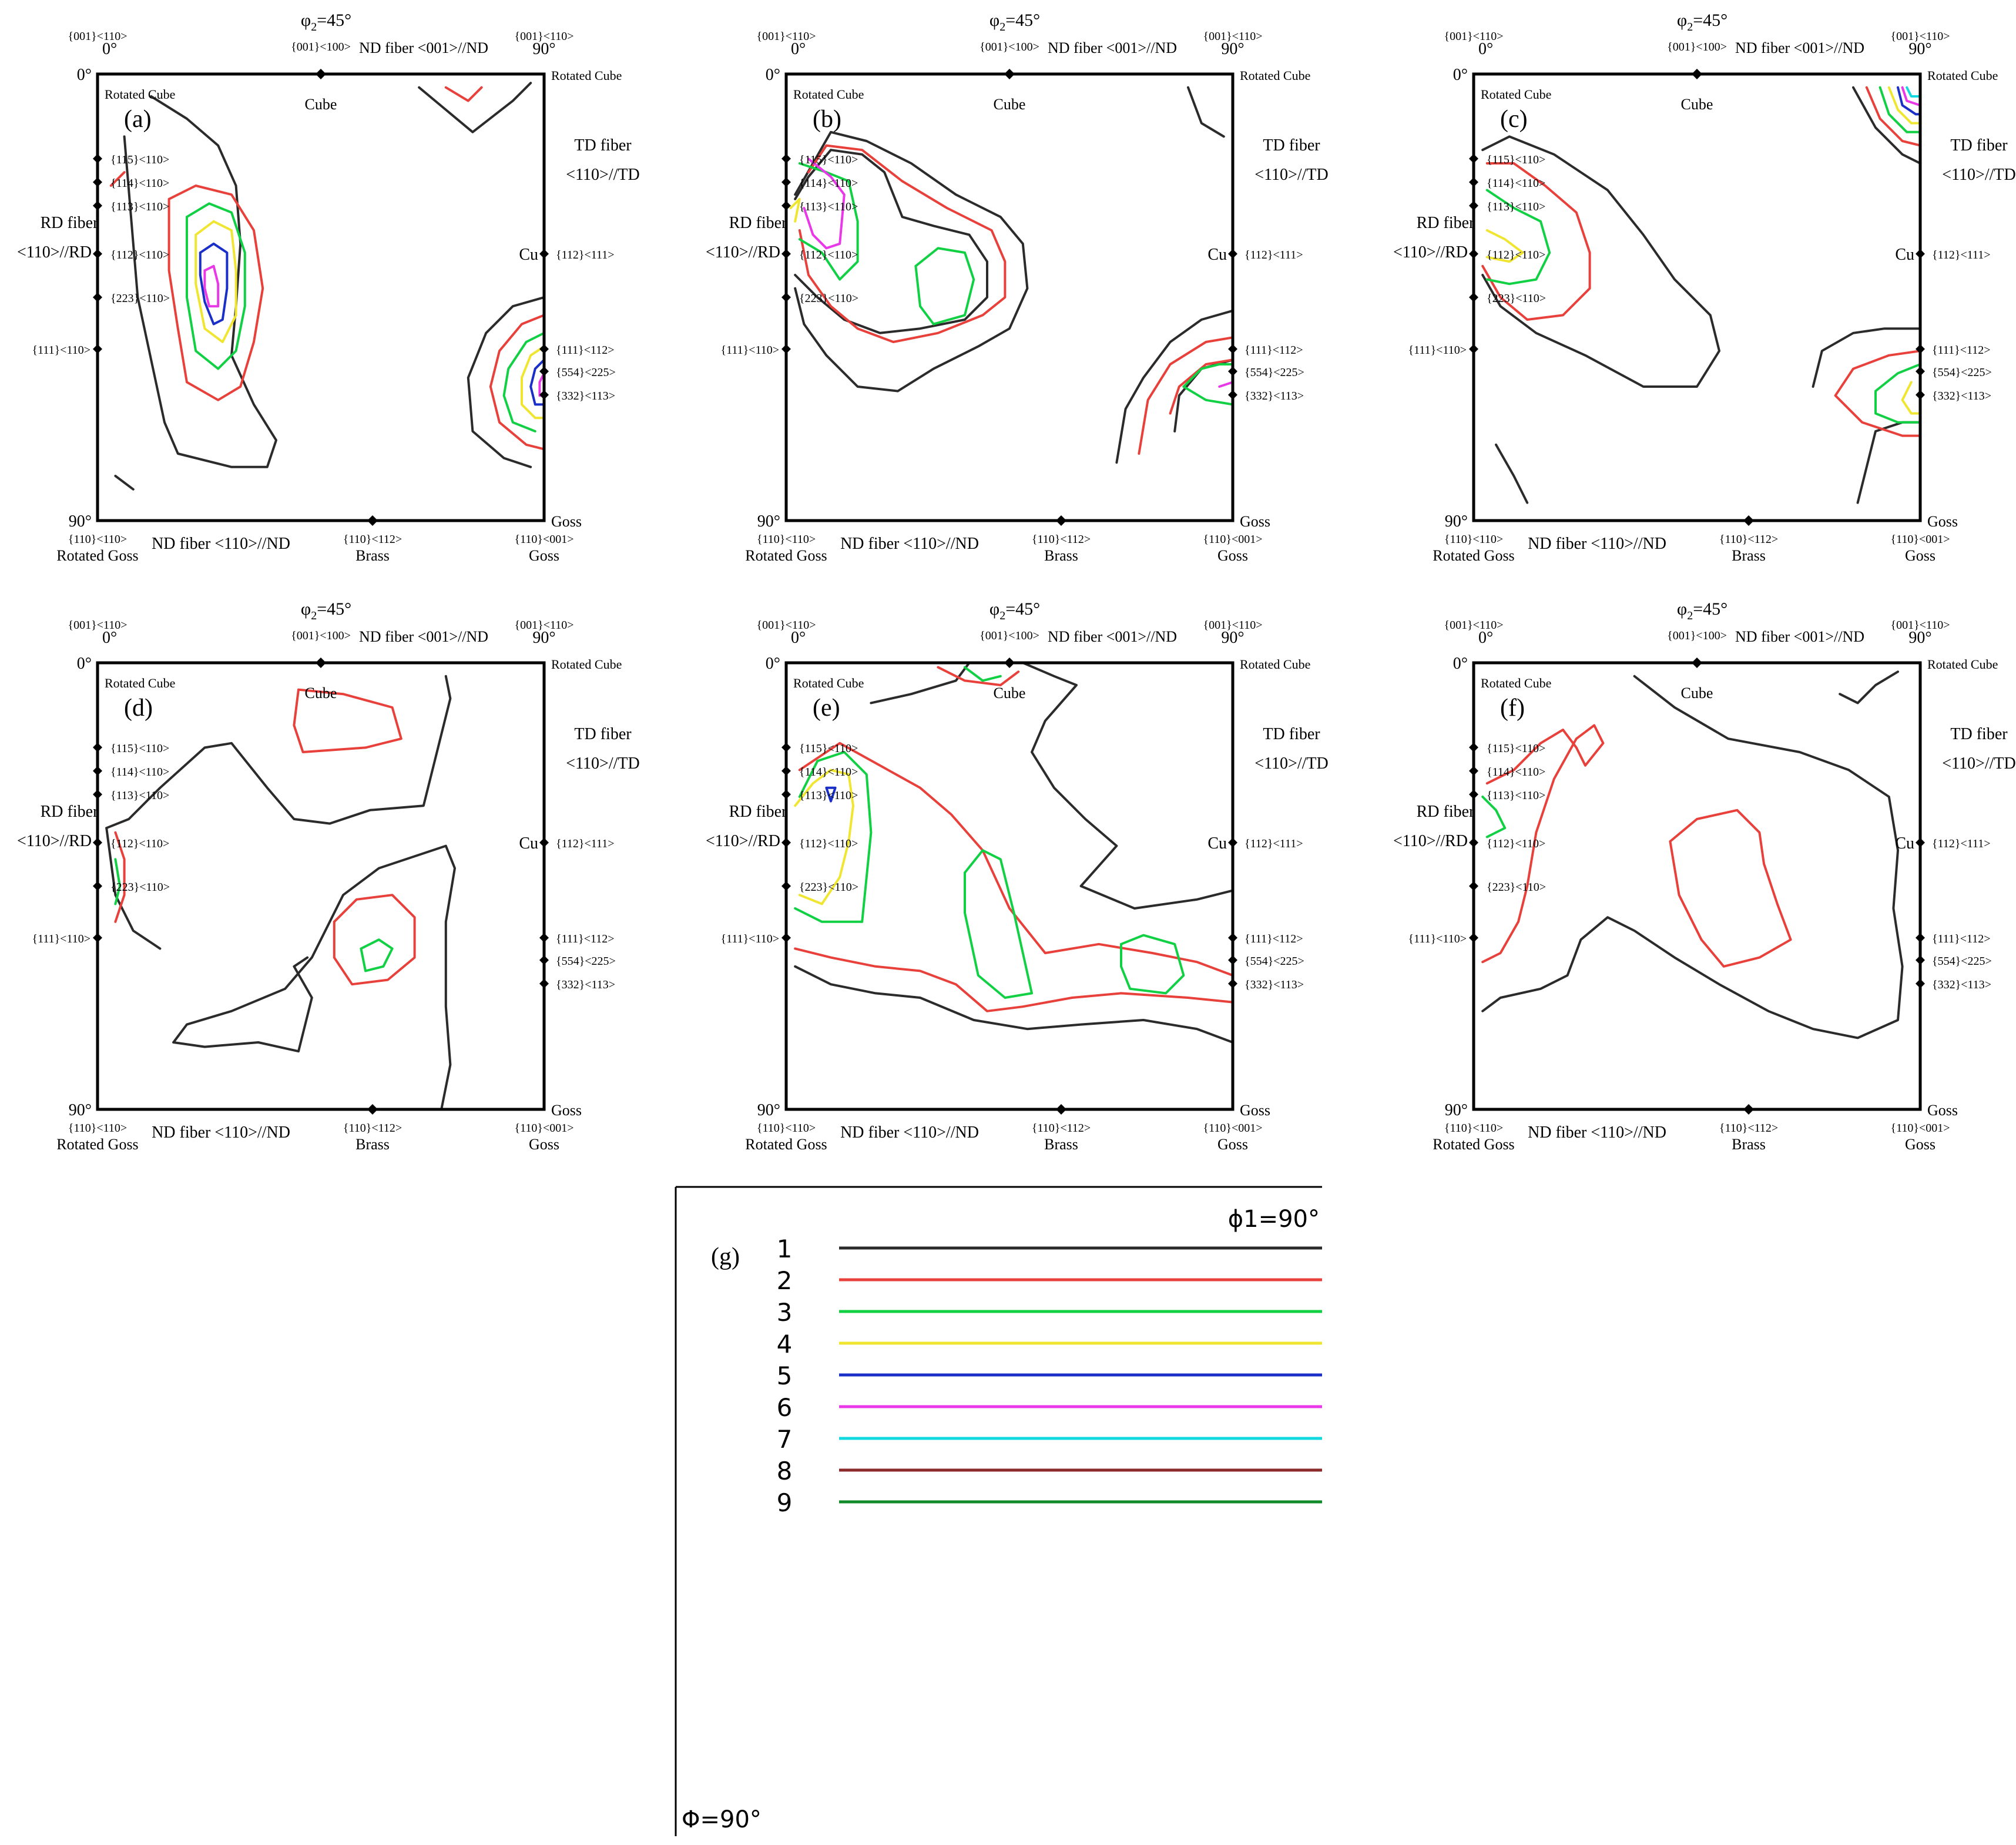 This screenshot has height=1845, width=2016. Describe the element at coordinates (785, 1312) in the screenshot. I see `legend-level-value: 3` at that location.